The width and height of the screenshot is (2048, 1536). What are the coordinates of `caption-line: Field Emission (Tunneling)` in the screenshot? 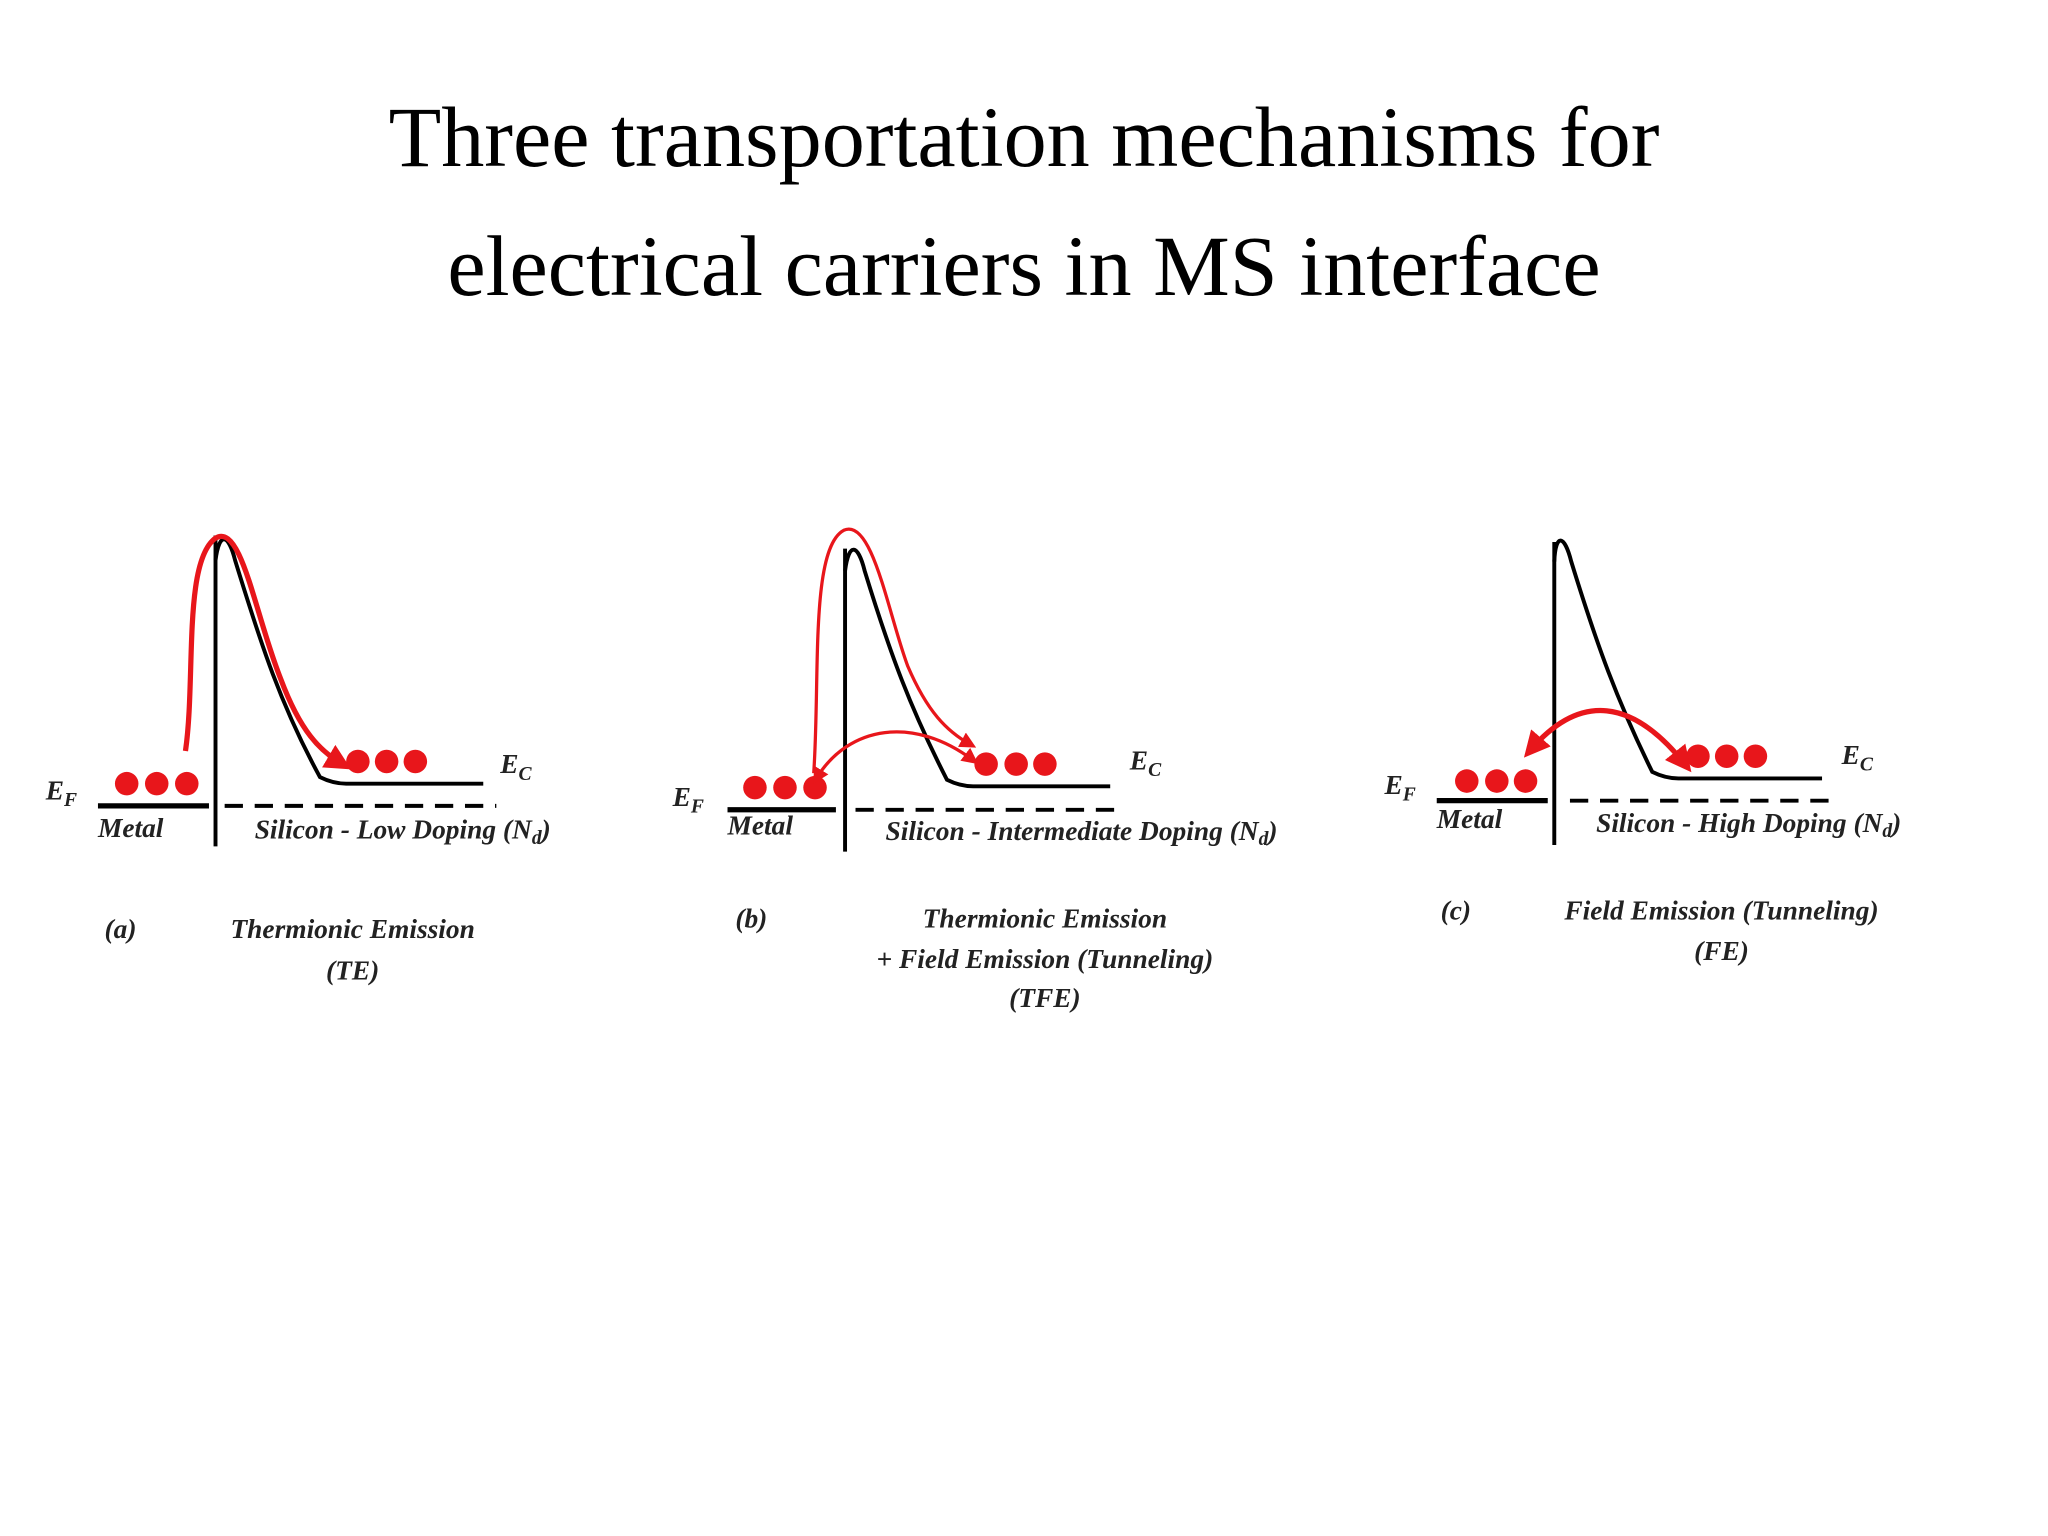 It's located at (1720, 911).